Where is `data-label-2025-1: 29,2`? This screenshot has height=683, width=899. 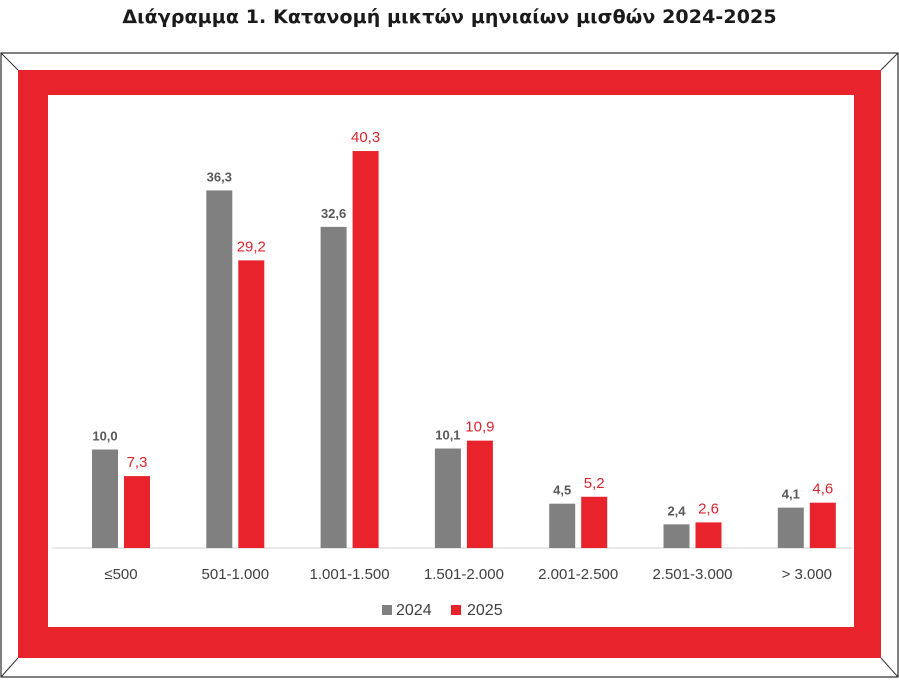 data-label-2025-1: 29,2 is located at coordinates (251, 246).